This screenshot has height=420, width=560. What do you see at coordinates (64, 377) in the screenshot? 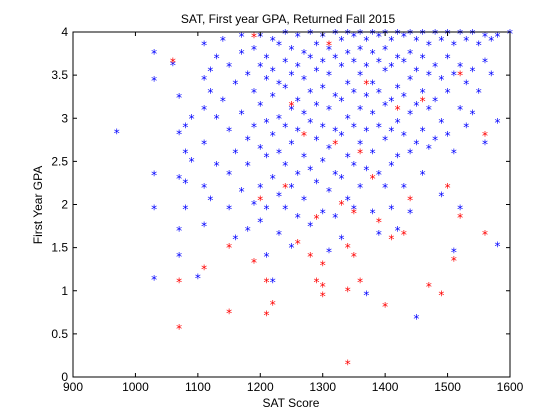
I see `y-tick-label: 0` at bounding box center [64, 377].